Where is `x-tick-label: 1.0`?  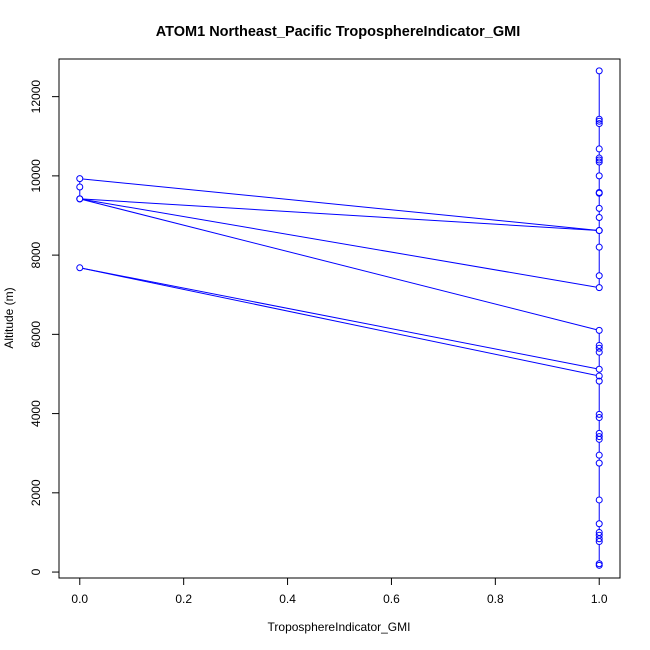 x-tick-label: 1.0 is located at coordinates (599, 599).